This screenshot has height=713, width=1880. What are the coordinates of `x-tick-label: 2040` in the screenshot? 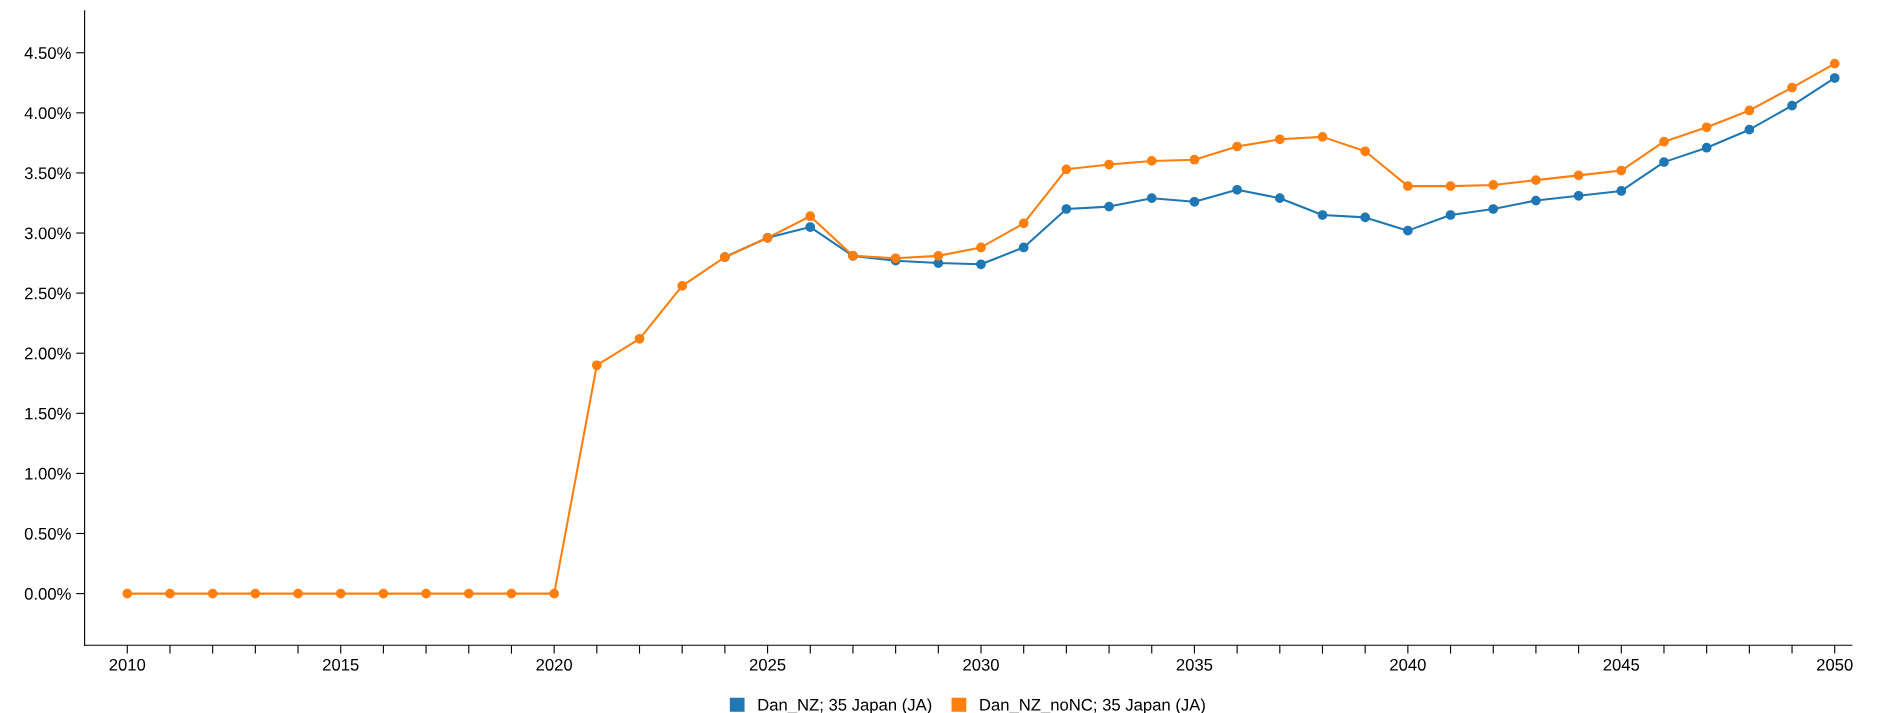 It's located at (1408, 664).